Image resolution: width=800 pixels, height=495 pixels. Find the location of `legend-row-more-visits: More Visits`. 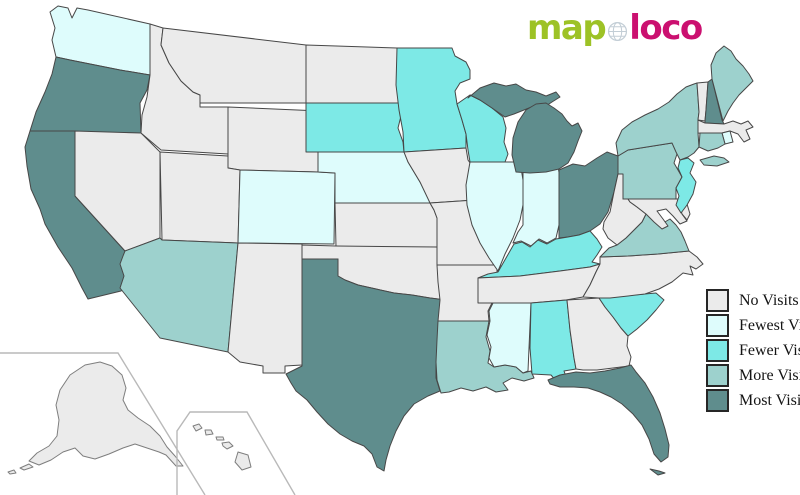

legend-row-more-visits: More Visits is located at coordinates (753, 375).